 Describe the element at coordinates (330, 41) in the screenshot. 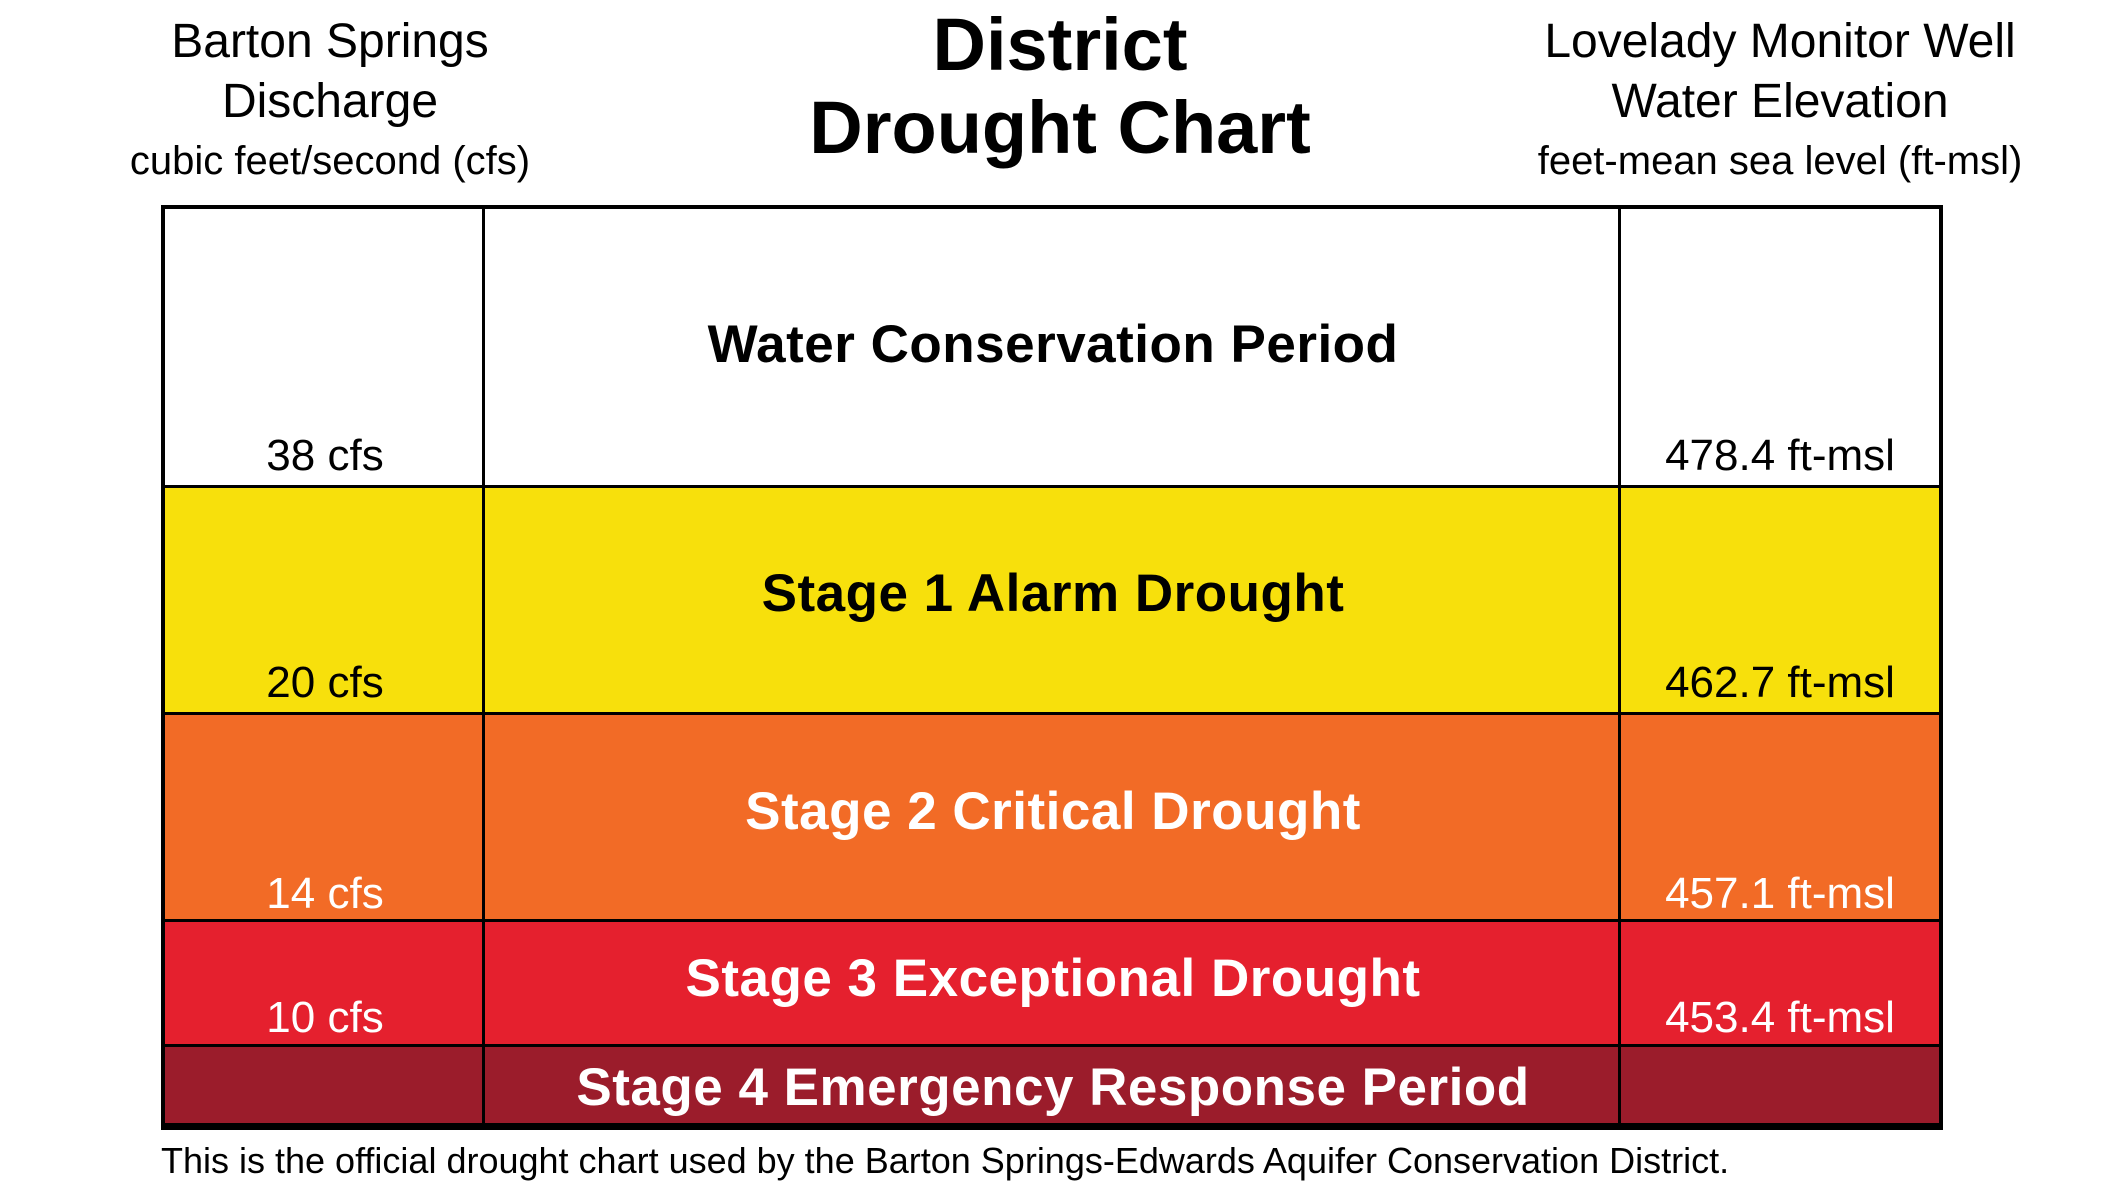

I see `discharge-header-line1: Barton Springs` at that location.